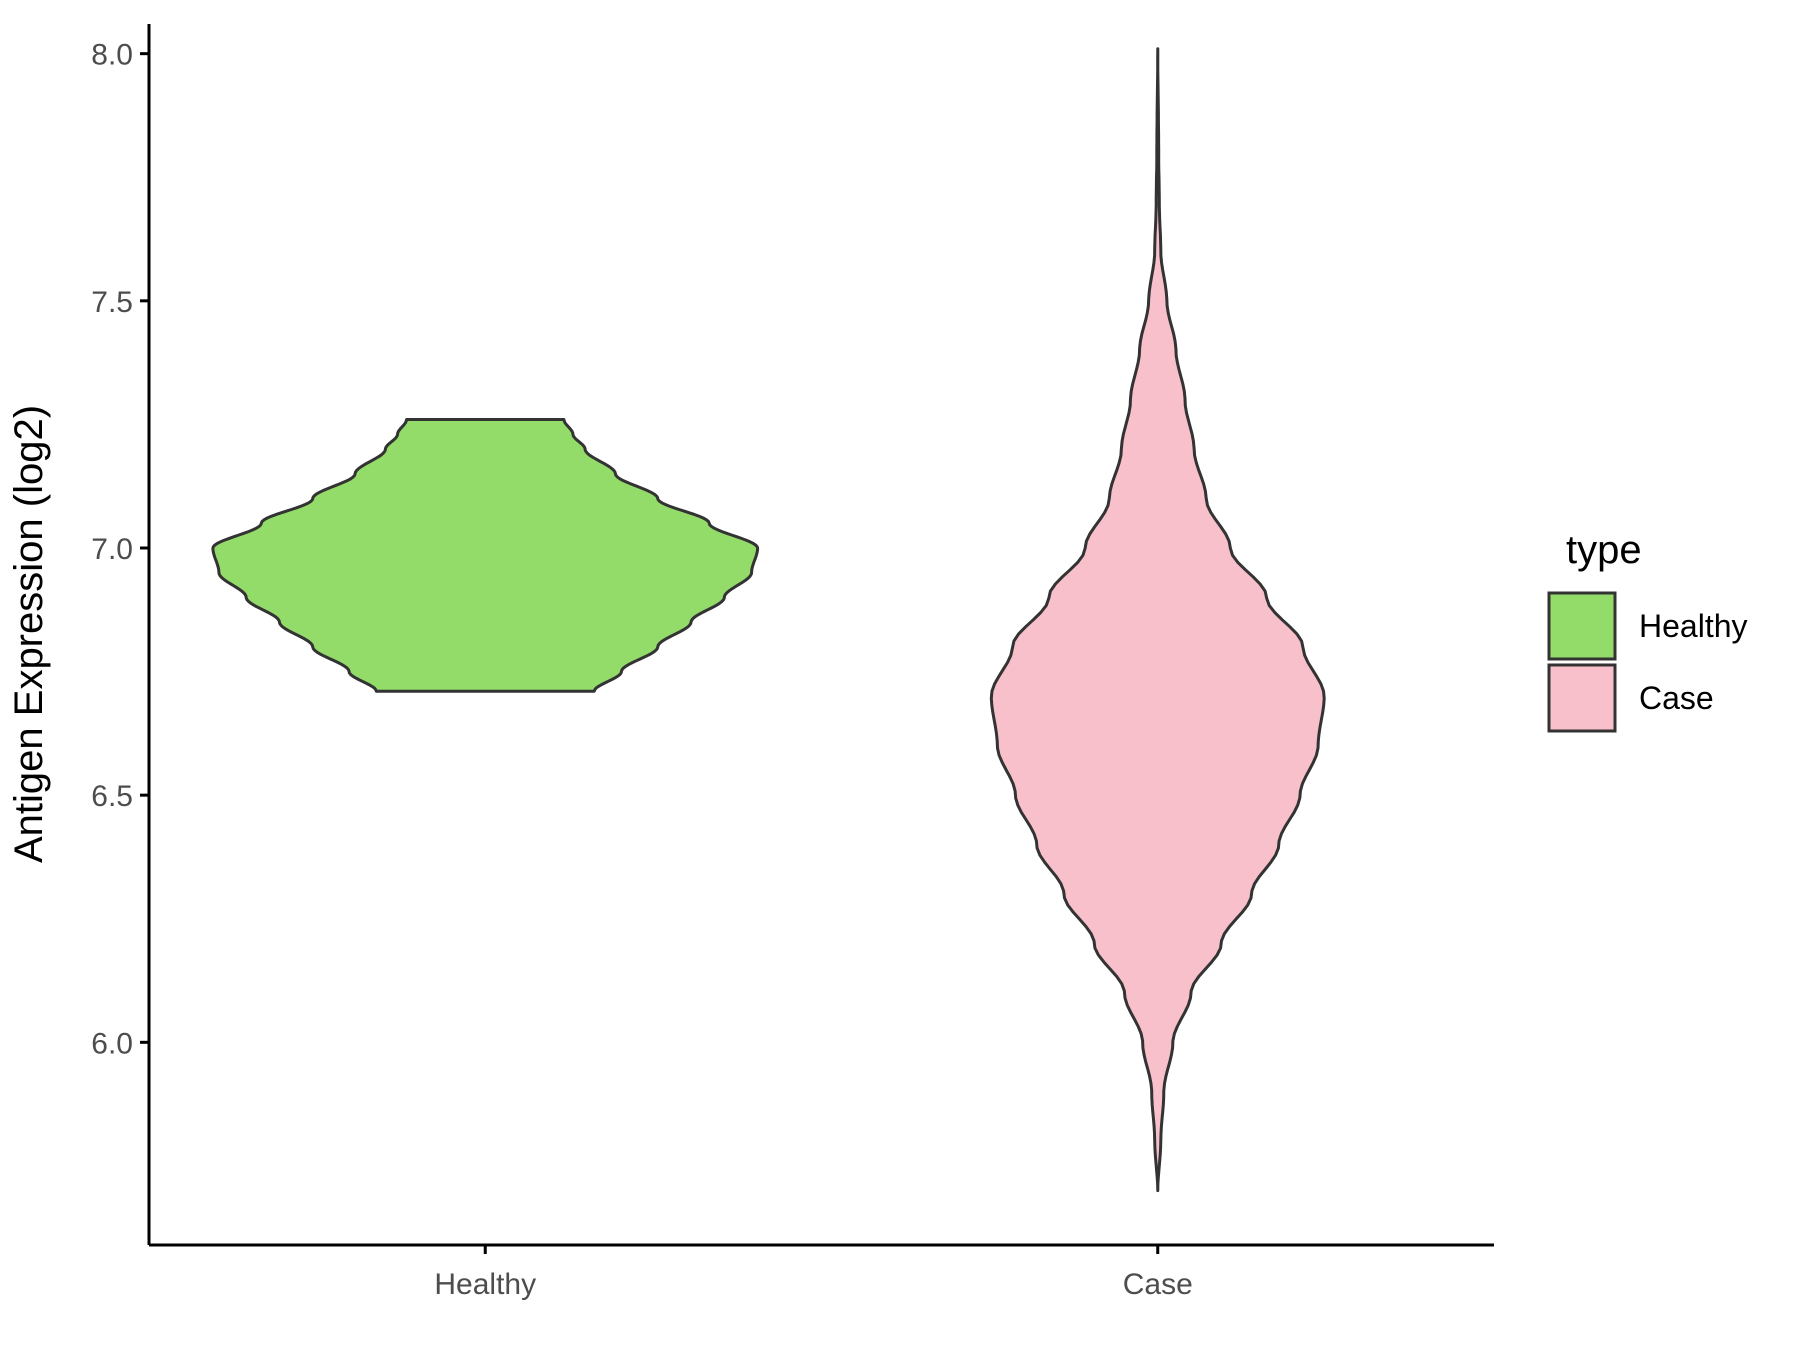 The height and width of the screenshot is (1350, 1800). What do you see at coordinates (112, 55) in the screenshot?
I see `y-tick-label: 8.0` at bounding box center [112, 55].